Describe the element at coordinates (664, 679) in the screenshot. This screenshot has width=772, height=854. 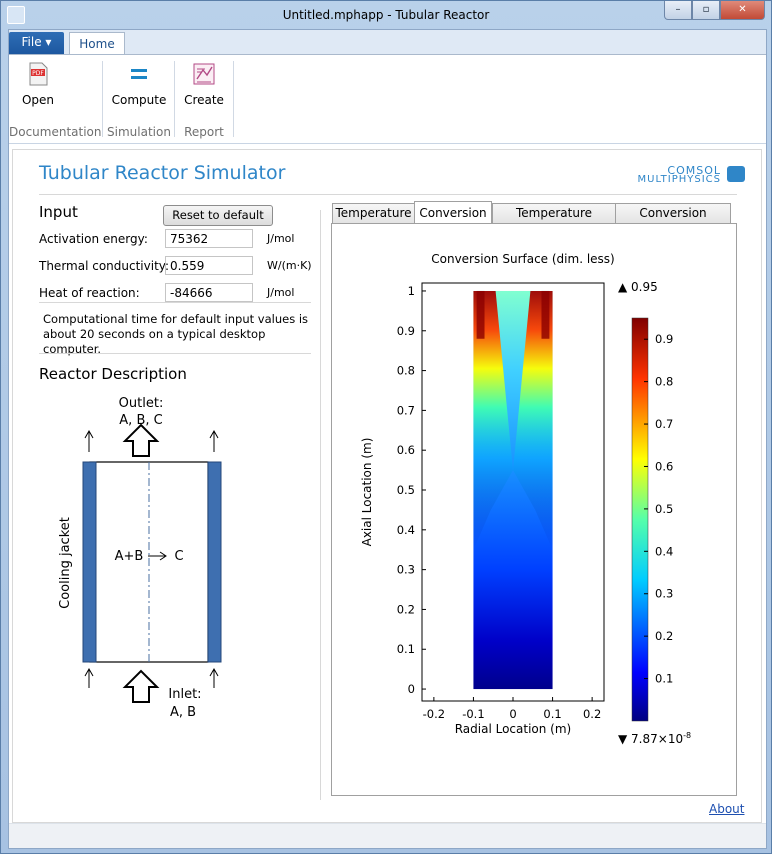
I see `colorbar-tick-label: 0.1` at that location.